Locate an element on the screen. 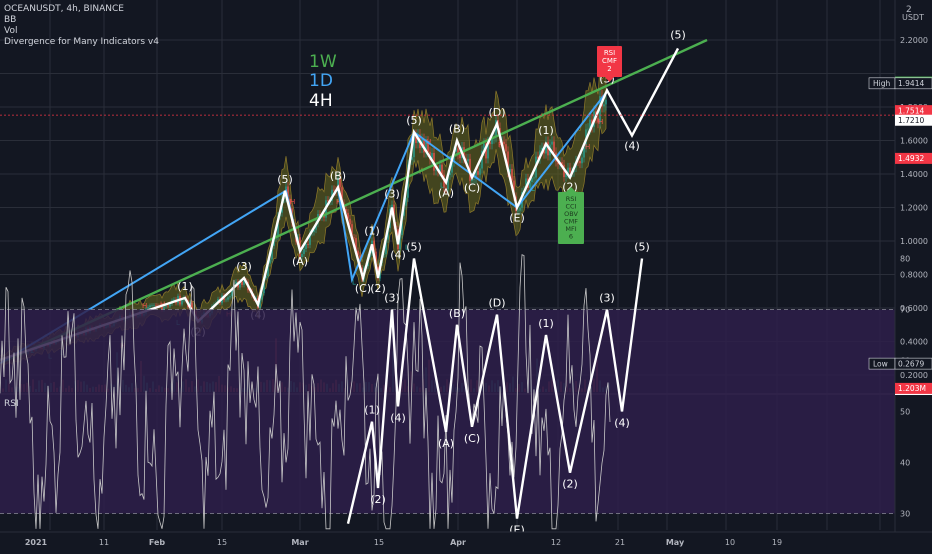 The width and height of the screenshot is (932, 554). wave-label: (1) is located at coordinates (185, 286).